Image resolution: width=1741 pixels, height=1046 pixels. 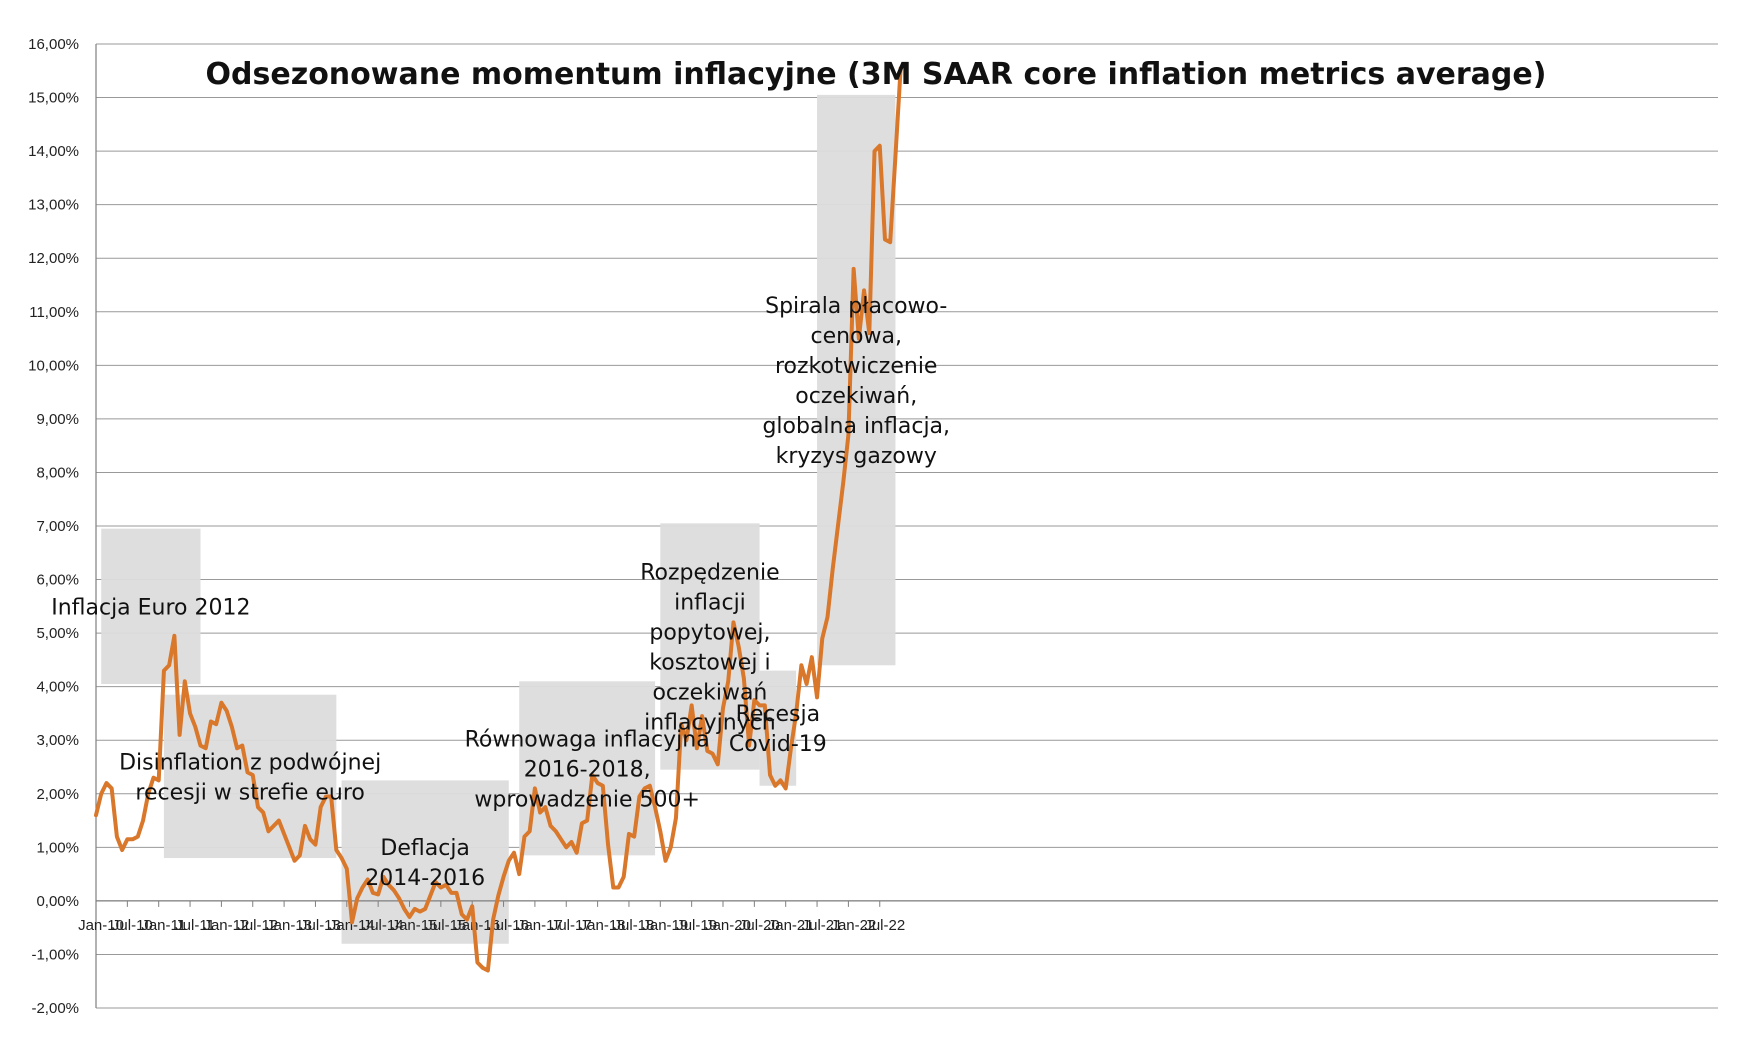 I want to click on y-tick-label: -1,00%, so click(x=55, y=954).